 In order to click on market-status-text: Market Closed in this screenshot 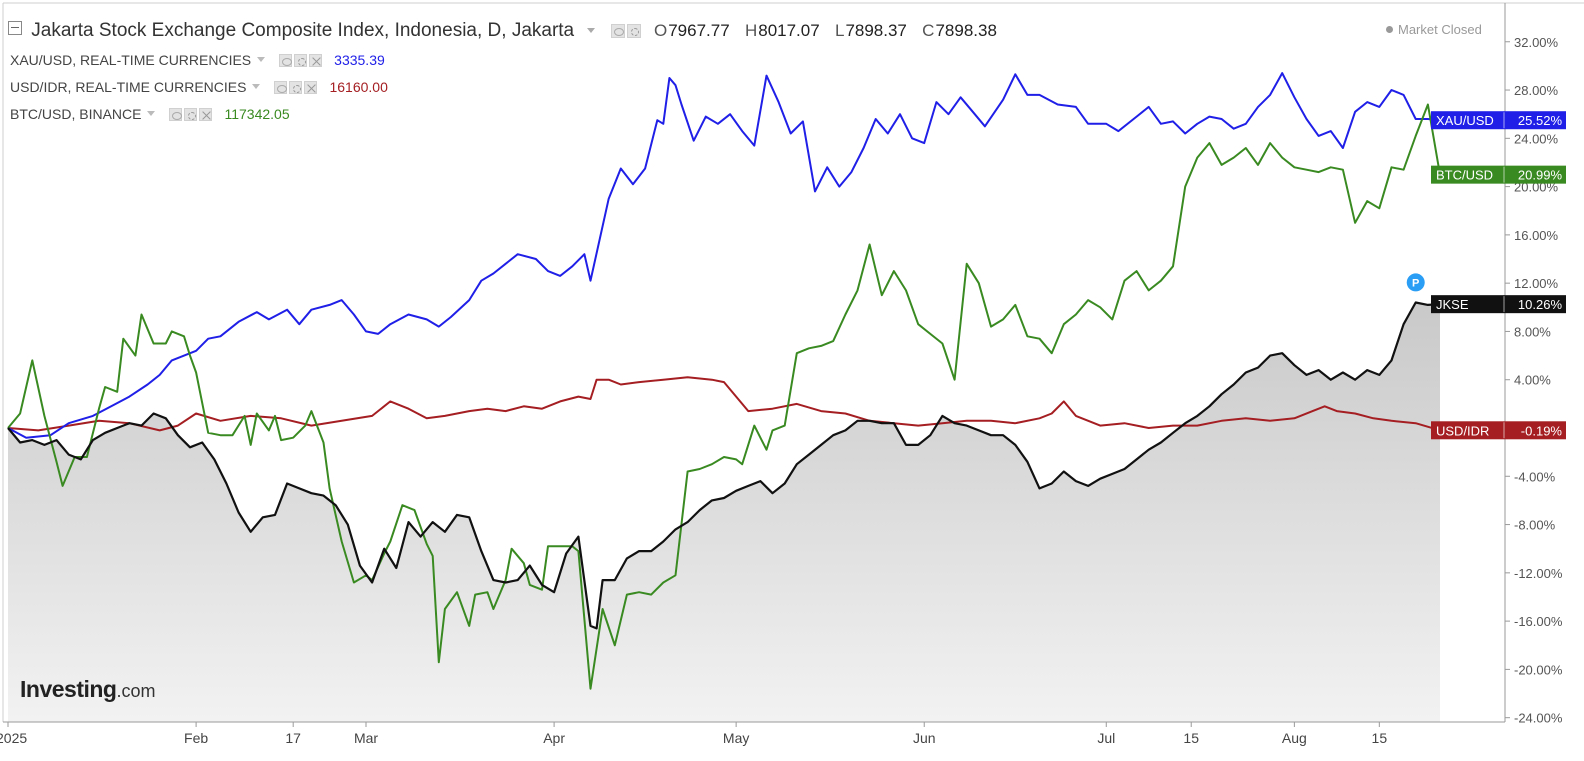, I will do `click(1440, 29)`.